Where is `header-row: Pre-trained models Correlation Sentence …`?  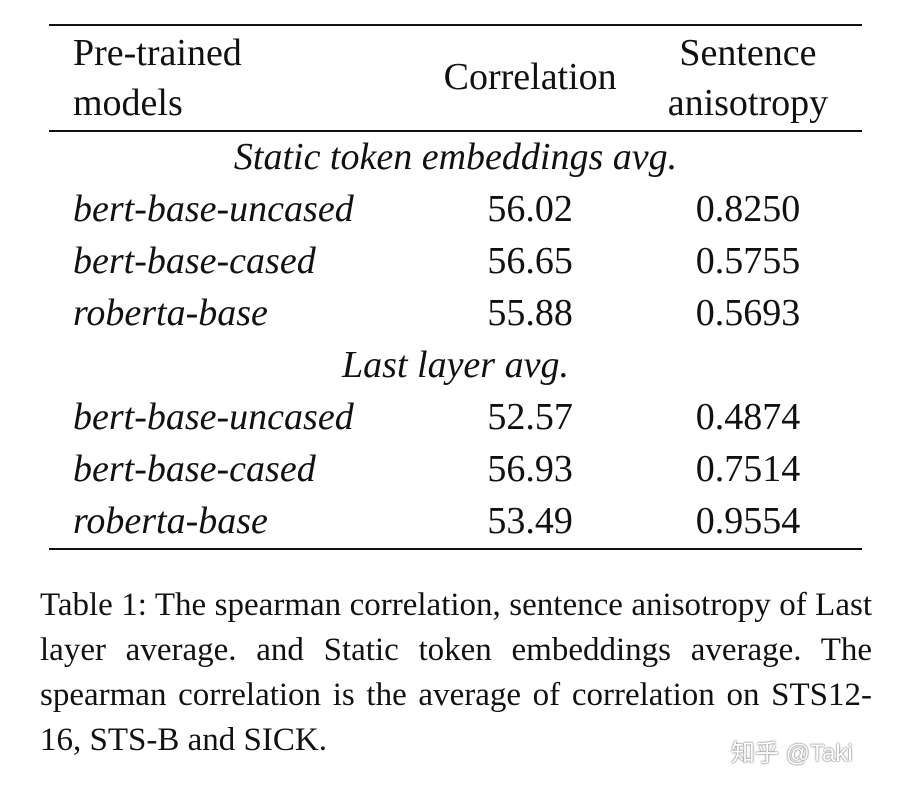 header-row: Pre-trained models Correlation Sentence … is located at coordinates (455, 78).